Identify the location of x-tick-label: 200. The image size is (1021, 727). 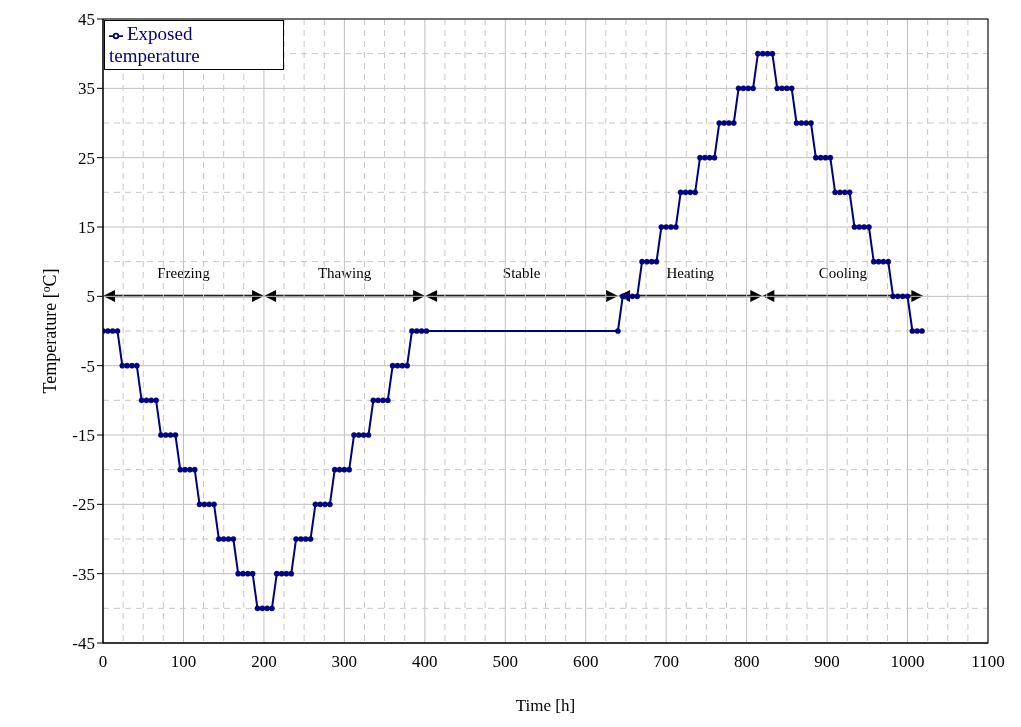
(264, 662).